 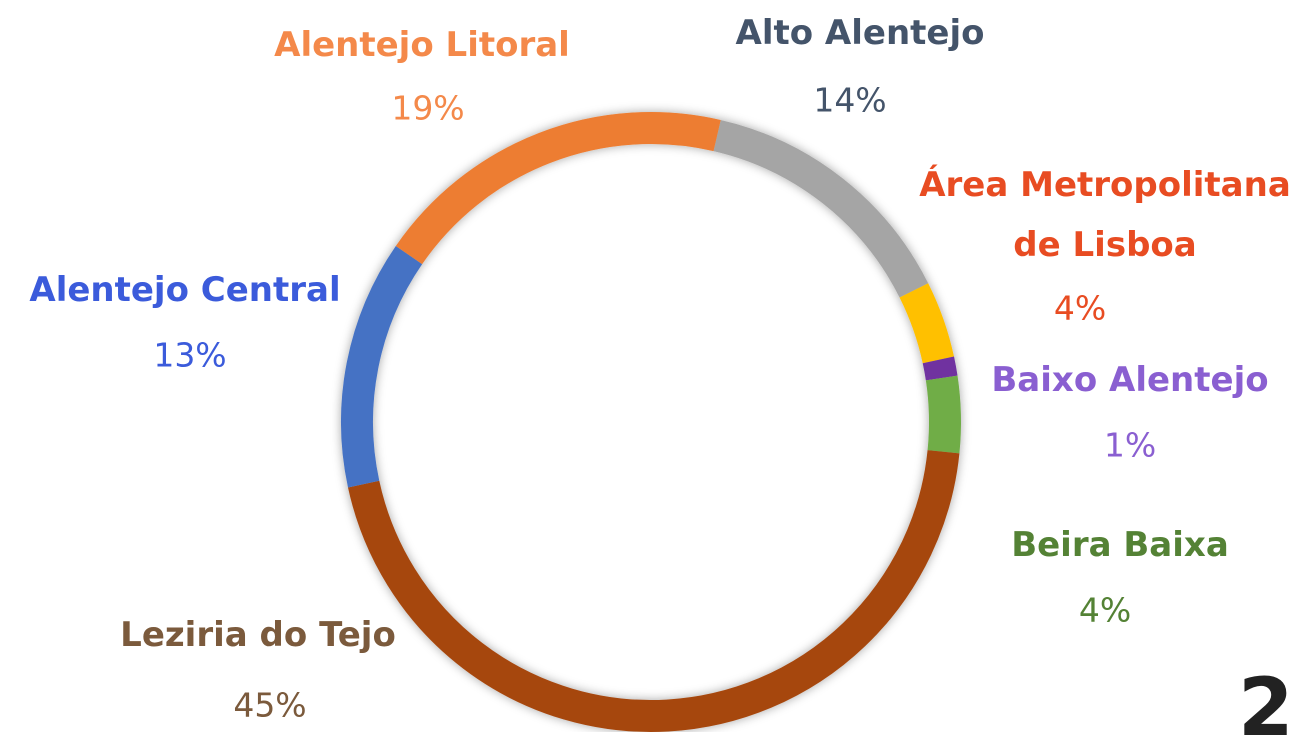 What do you see at coordinates (1266, 707) in the screenshot?
I see `page-number: 2` at bounding box center [1266, 707].